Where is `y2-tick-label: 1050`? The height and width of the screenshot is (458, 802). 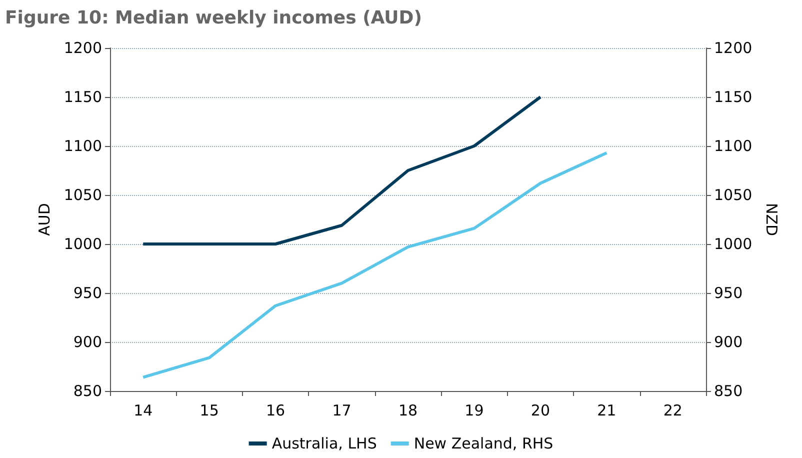 y2-tick-label: 1050 is located at coordinates (733, 195).